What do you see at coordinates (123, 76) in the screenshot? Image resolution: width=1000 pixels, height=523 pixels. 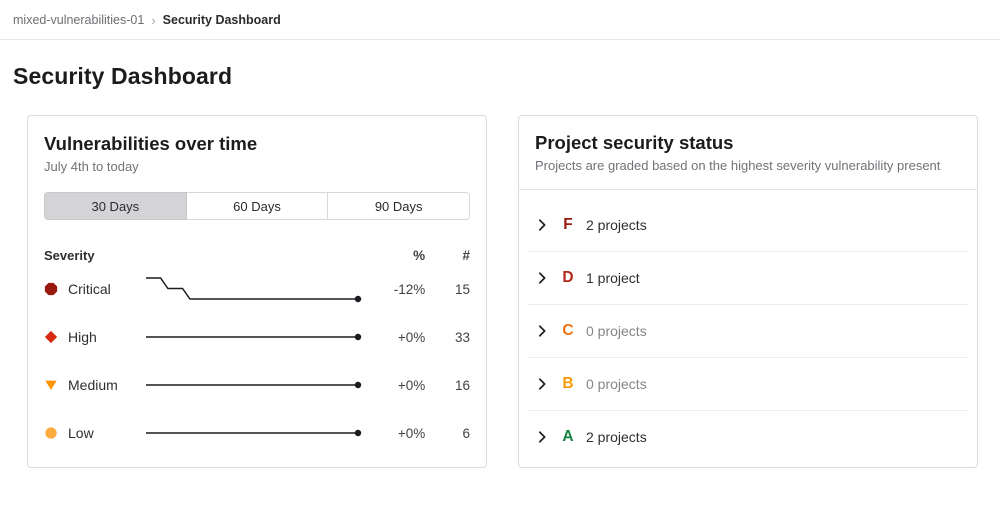 I see `page-title: Security Dashboard` at bounding box center [123, 76].